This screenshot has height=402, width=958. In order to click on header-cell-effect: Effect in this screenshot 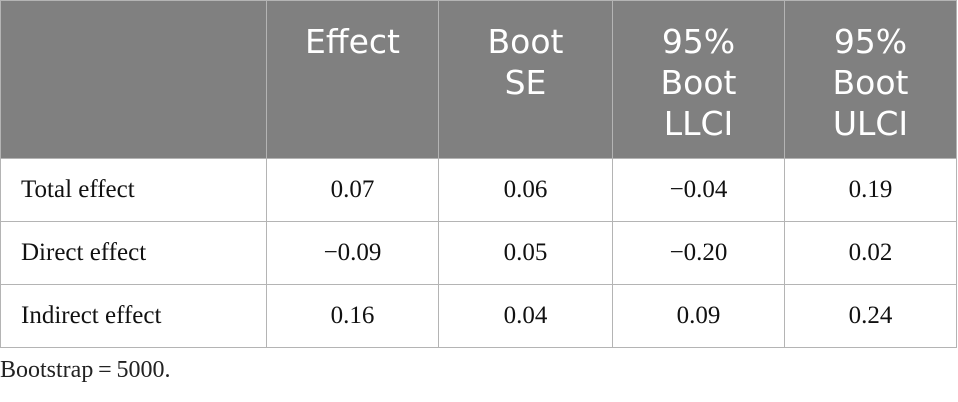, I will do `click(352, 79)`.